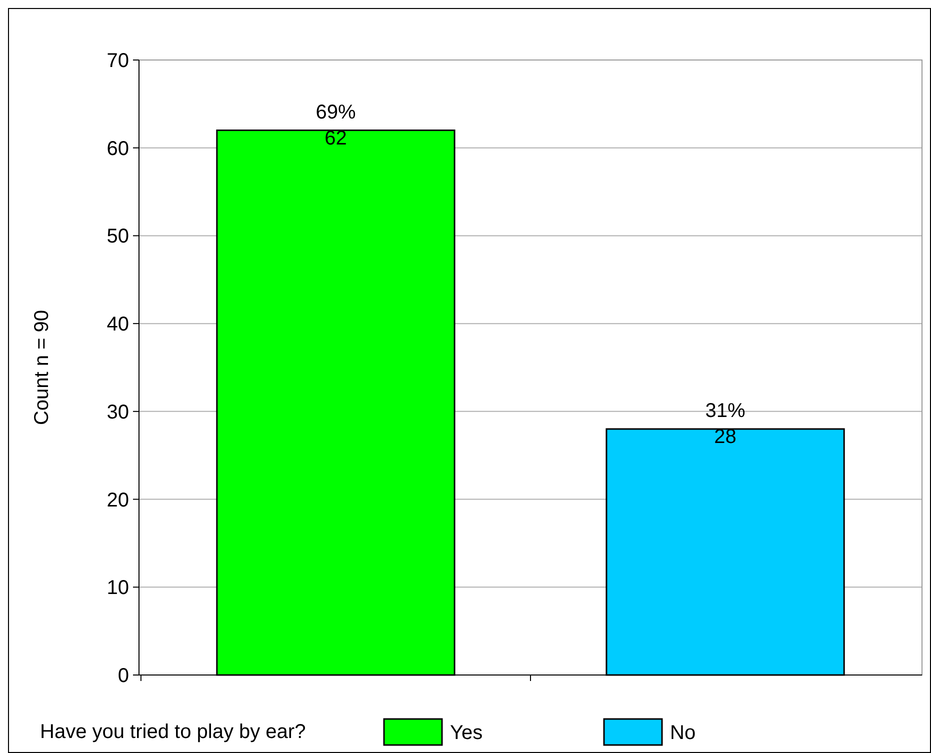 Image resolution: width=931 pixels, height=753 pixels. Describe the element at coordinates (683, 733) in the screenshot. I see `legend-label: No` at that location.